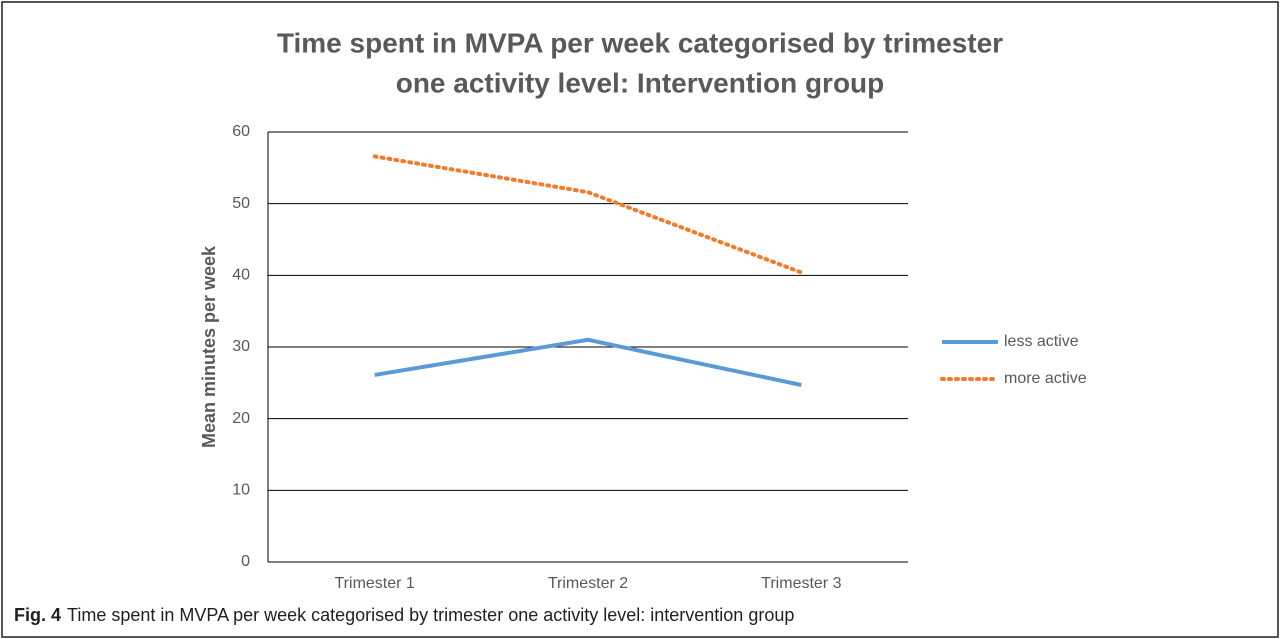  Describe the element at coordinates (640, 82) in the screenshot. I see `chart-title: one activity level: Intervention group` at that location.